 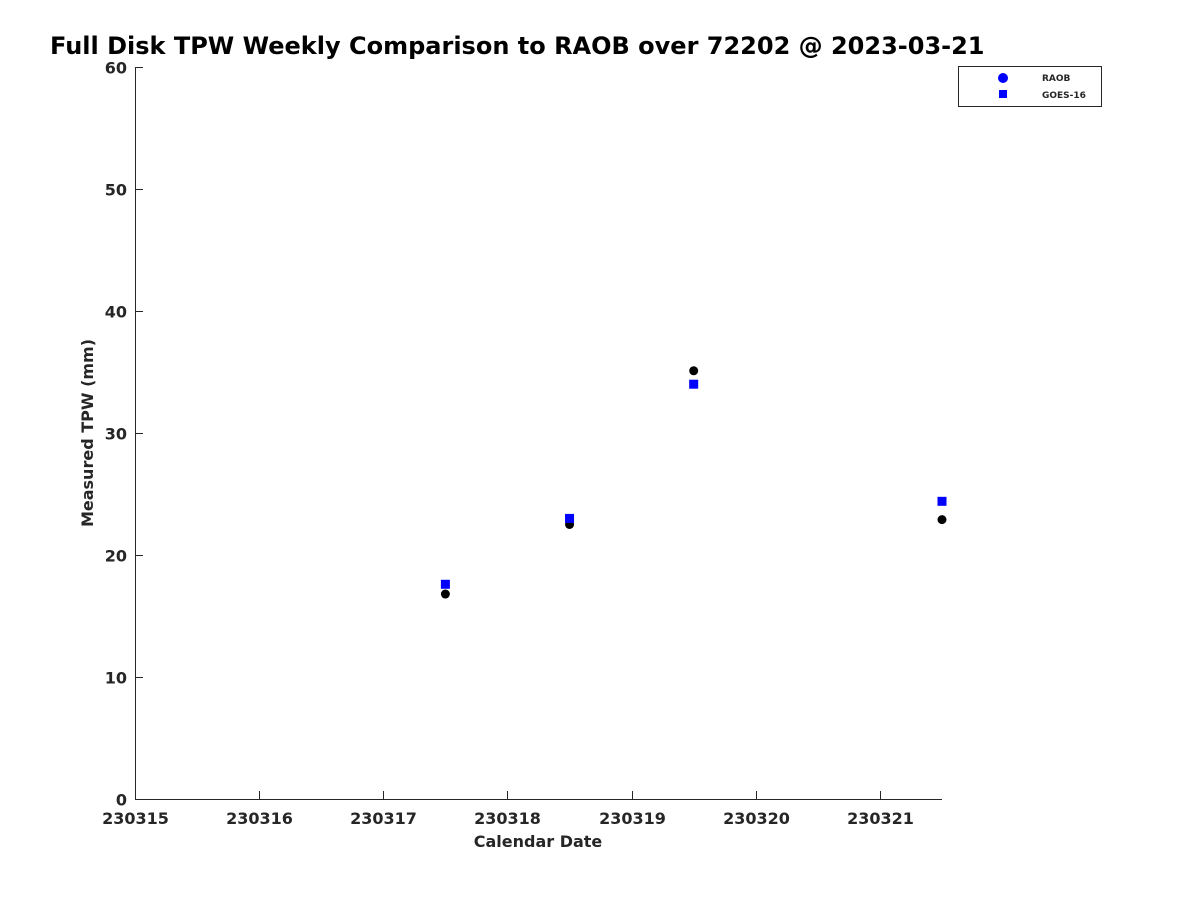 I want to click on y-tick-label: 30, so click(x=116, y=434).